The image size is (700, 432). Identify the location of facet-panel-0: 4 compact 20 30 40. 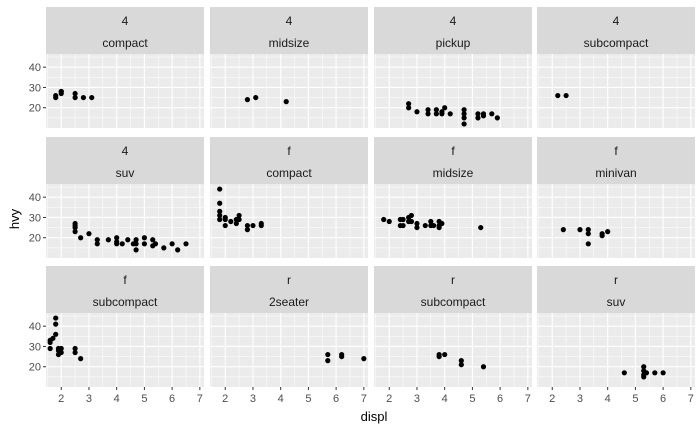
(116, 67).